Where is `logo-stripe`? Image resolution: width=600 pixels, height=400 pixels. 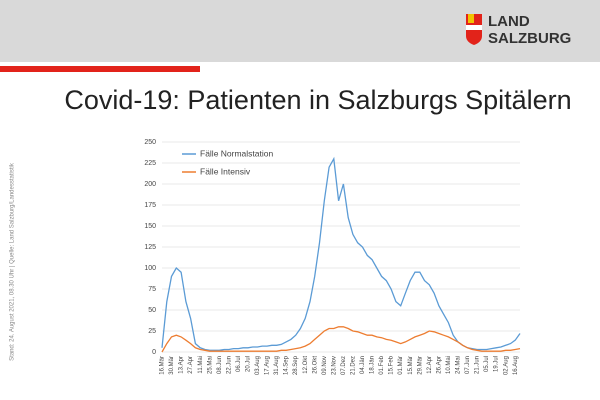
logo-stripe is located at coordinates (474, 27).